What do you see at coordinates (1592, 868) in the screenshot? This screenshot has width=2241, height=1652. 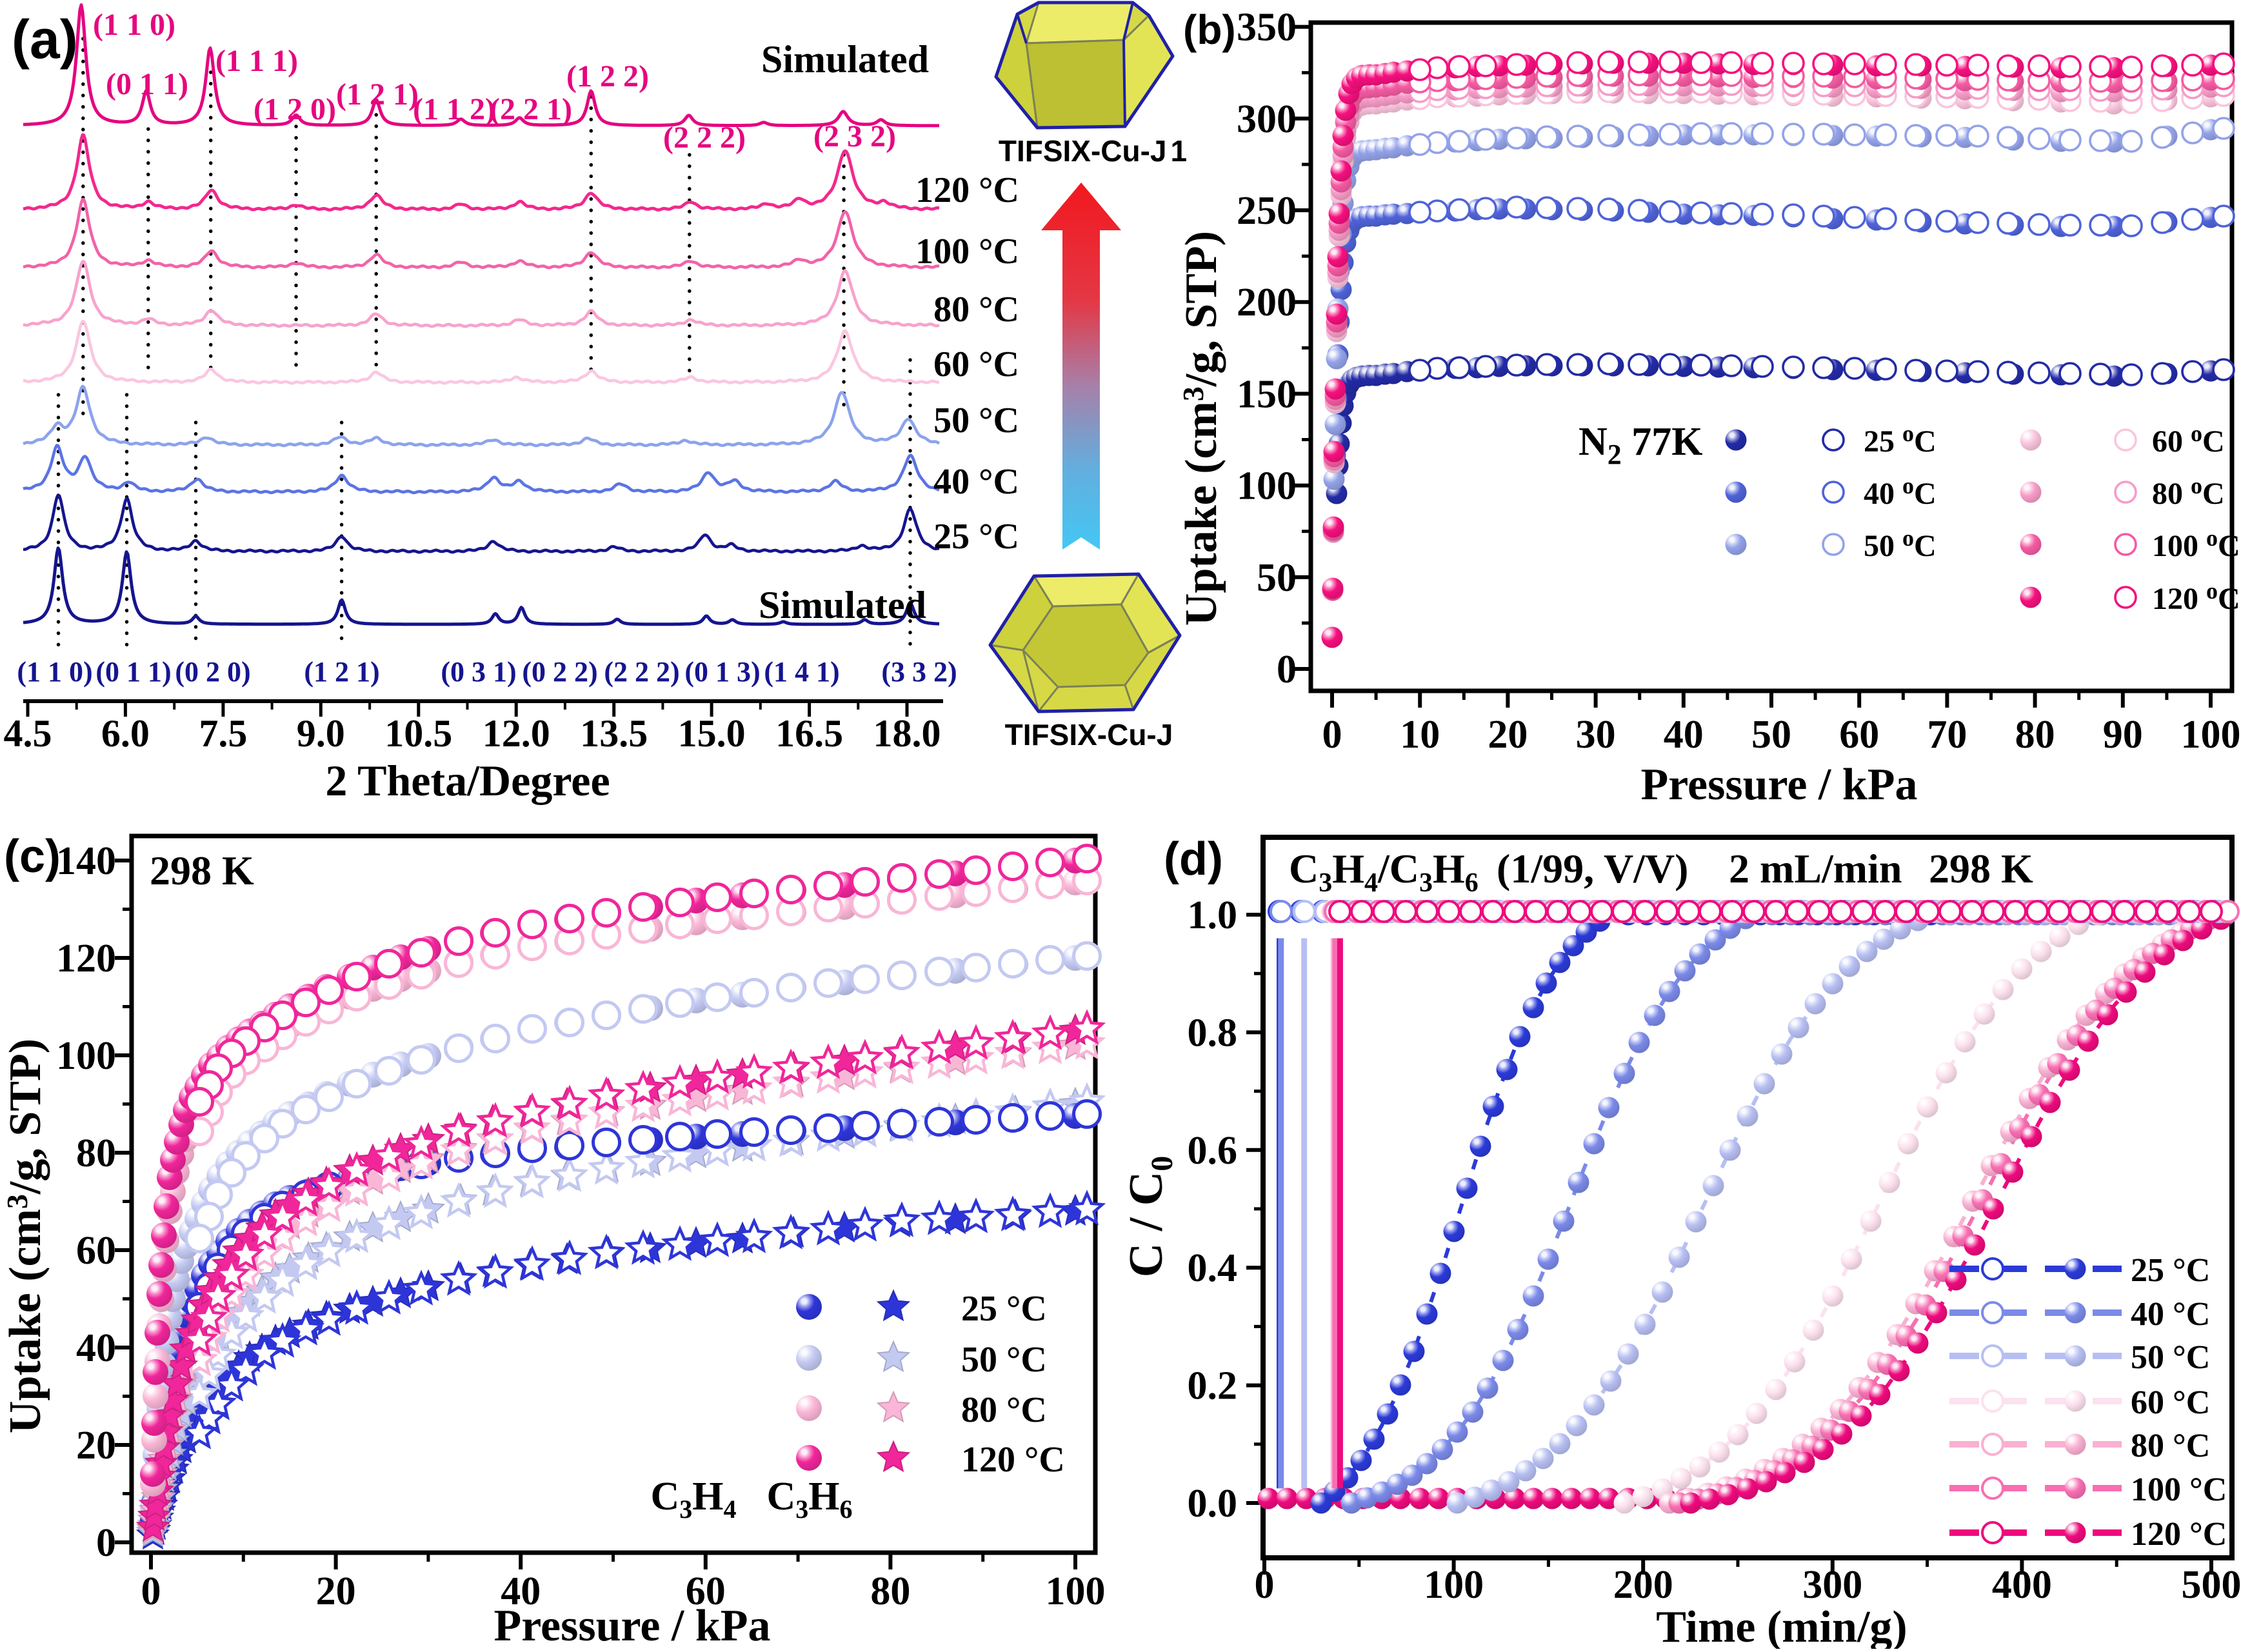 I see `svg-text: (1/99, V/V)` at bounding box center [1592, 868].